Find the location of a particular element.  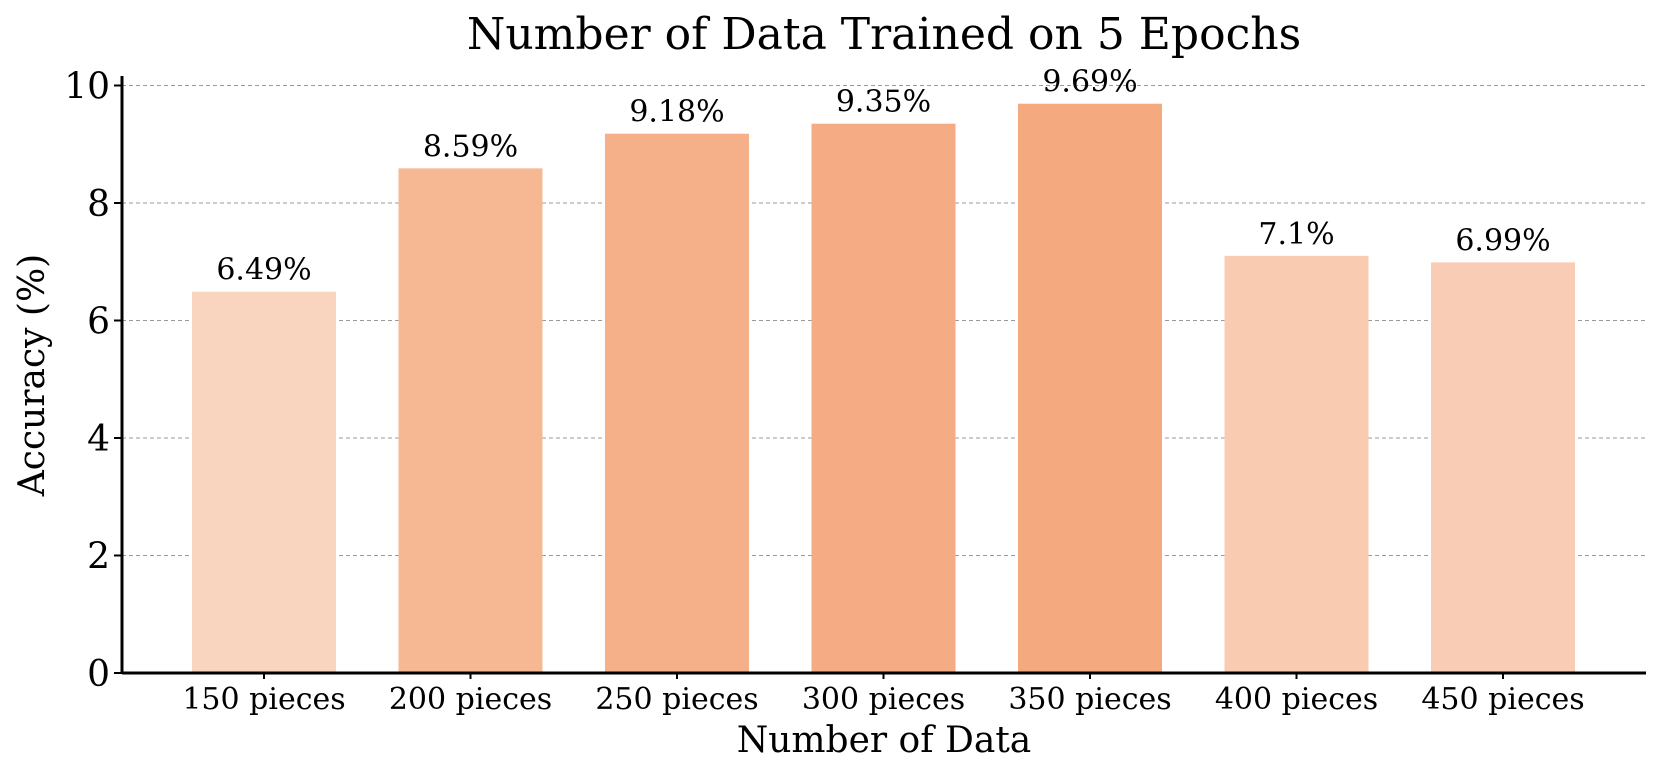

x-tick-label: 300 pieces is located at coordinates (883, 699).